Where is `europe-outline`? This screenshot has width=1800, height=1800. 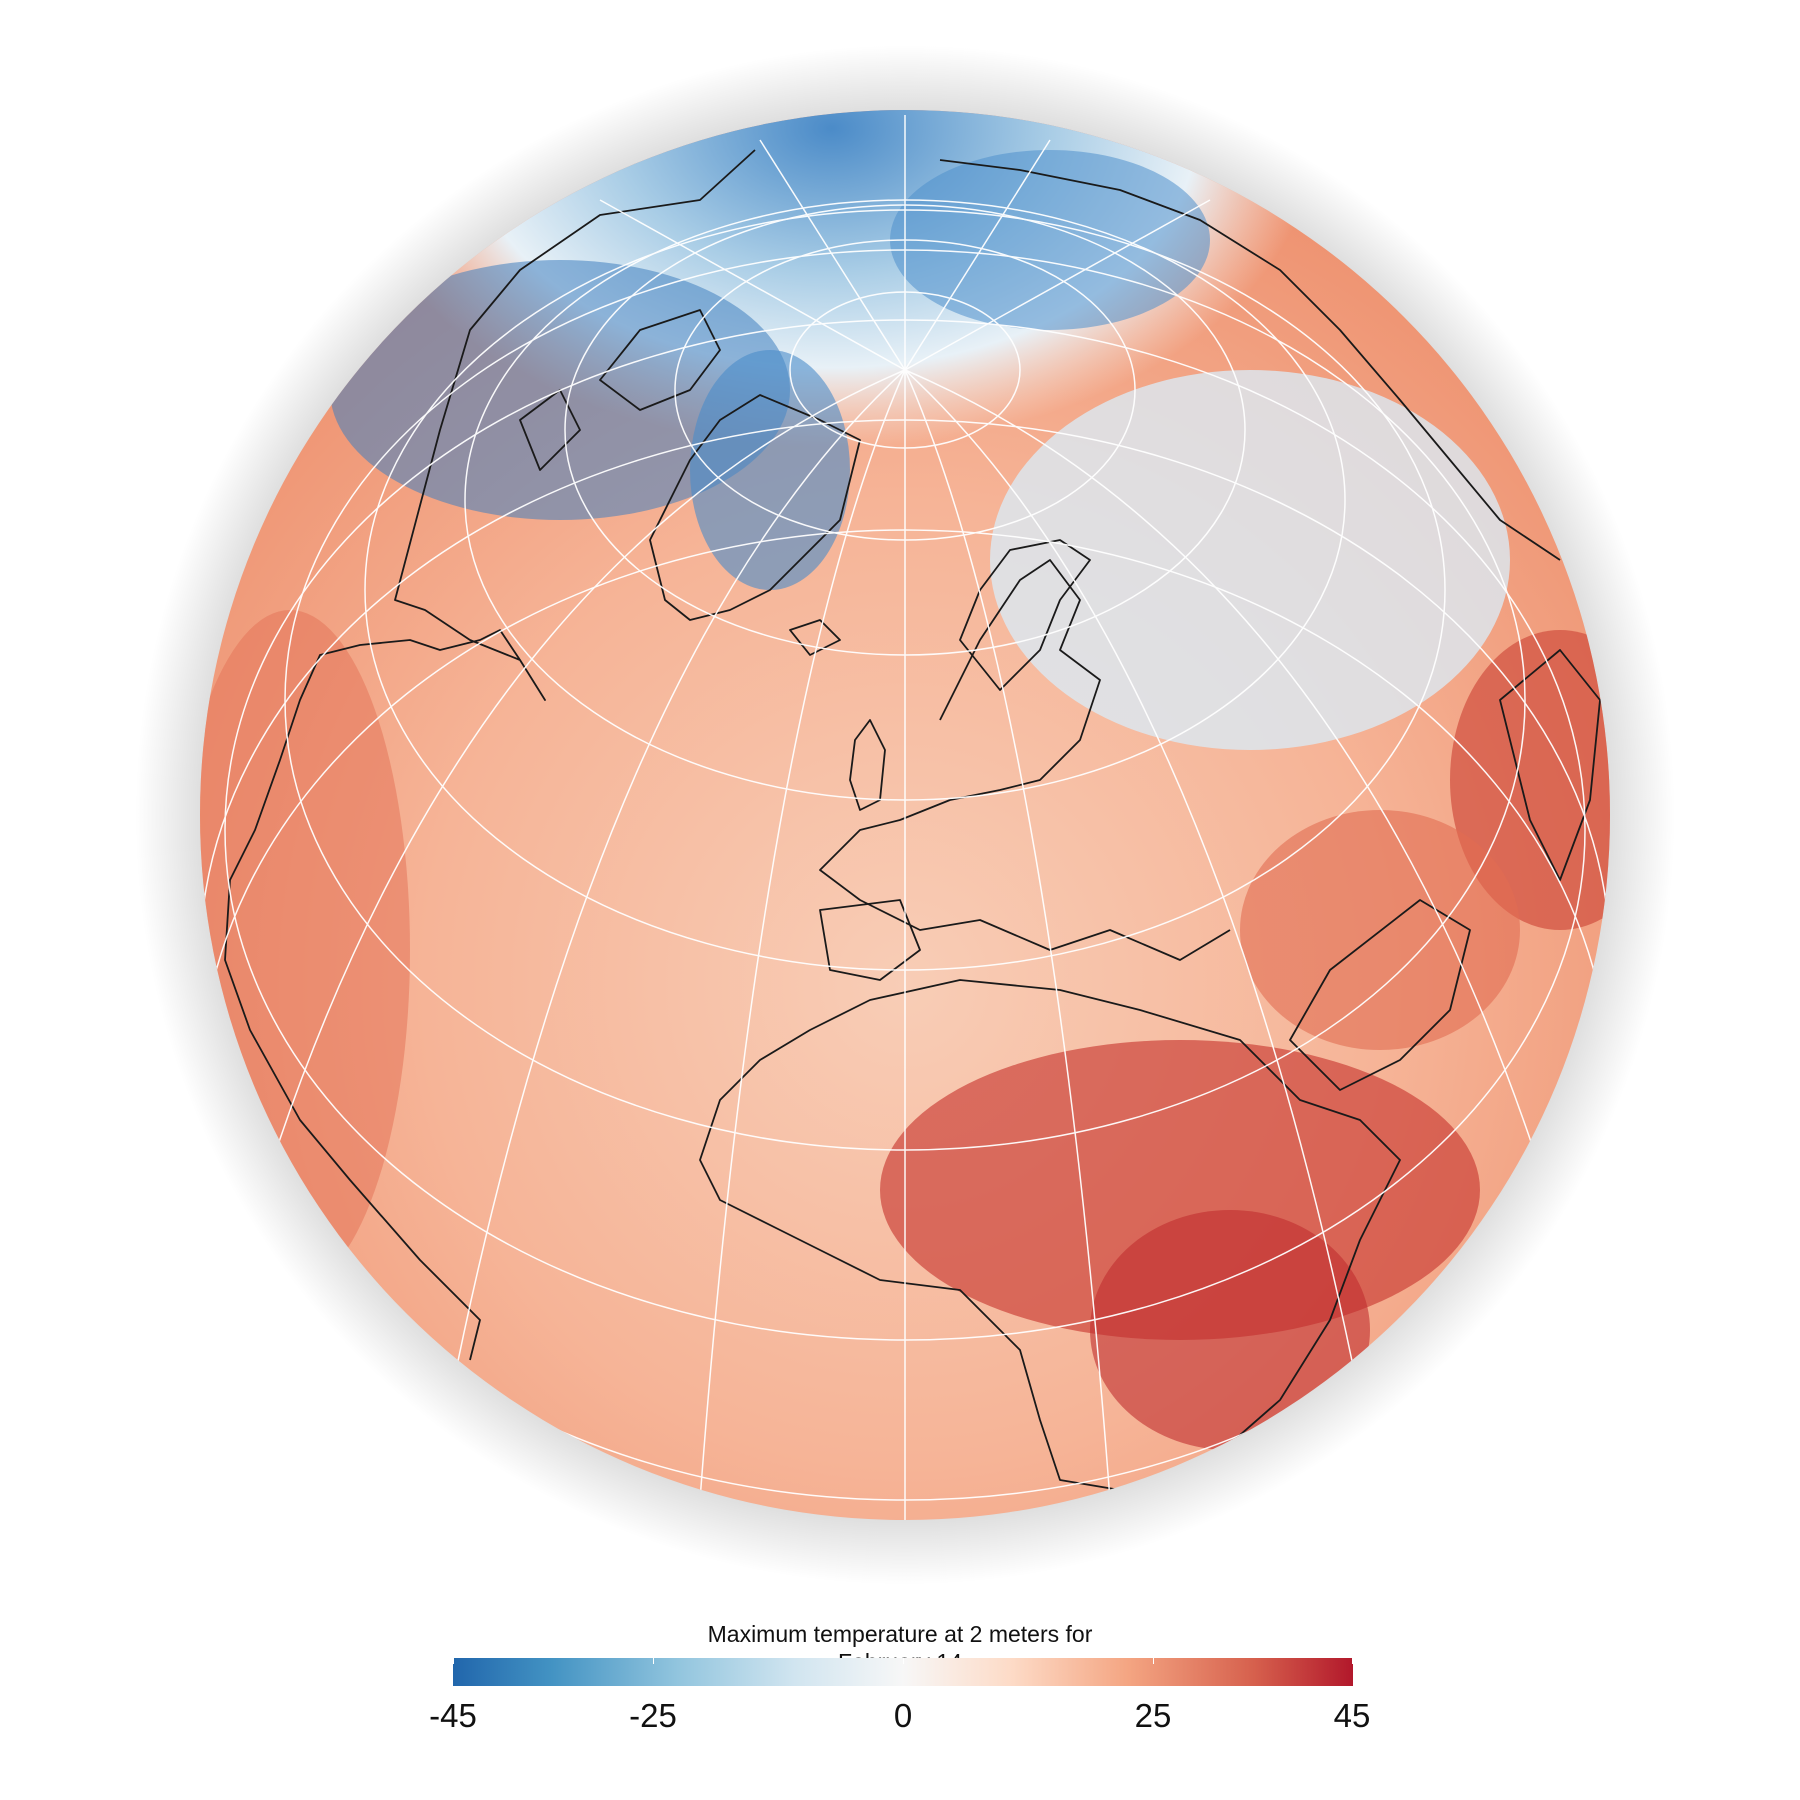 europe-outline is located at coordinates (1025, 760).